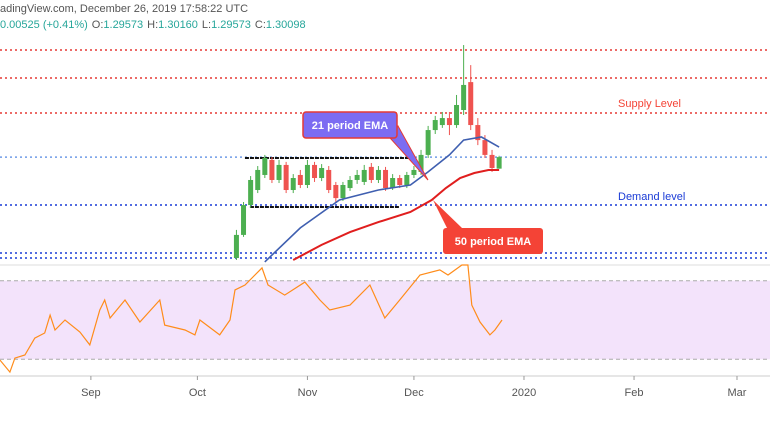 This screenshot has width=770, height=433. What do you see at coordinates (178, 25) in the screenshot?
I see `ohlc-value: 1.30160` at bounding box center [178, 25].